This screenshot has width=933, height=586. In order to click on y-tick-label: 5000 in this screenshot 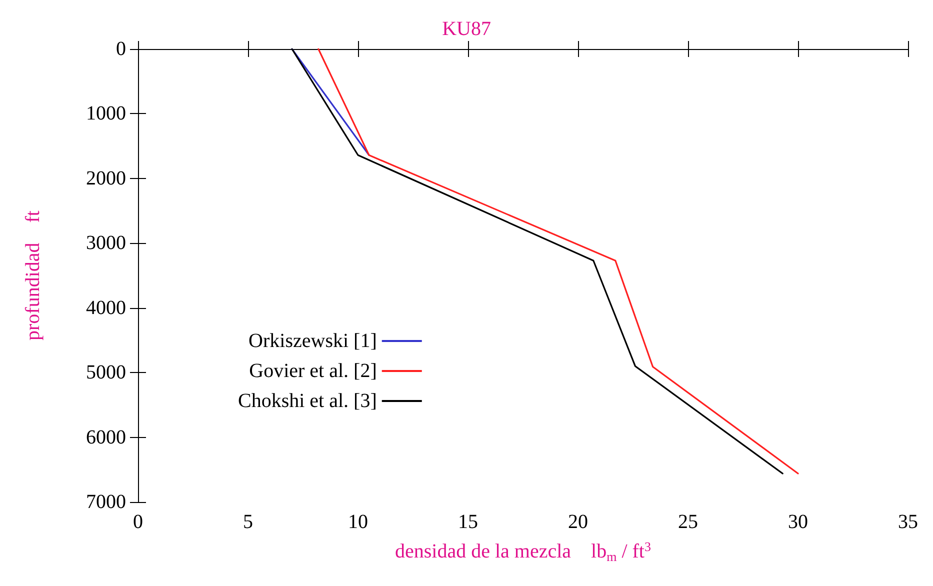, I will do `click(106, 373)`.